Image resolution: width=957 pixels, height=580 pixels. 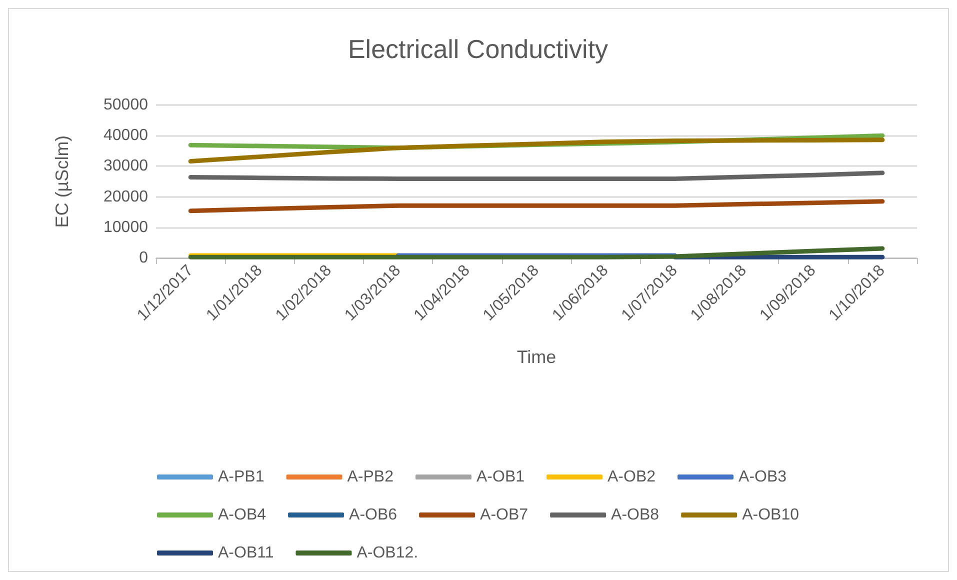 What do you see at coordinates (126, 135) in the screenshot?
I see `y-tick-label: 40000` at bounding box center [126, 135].